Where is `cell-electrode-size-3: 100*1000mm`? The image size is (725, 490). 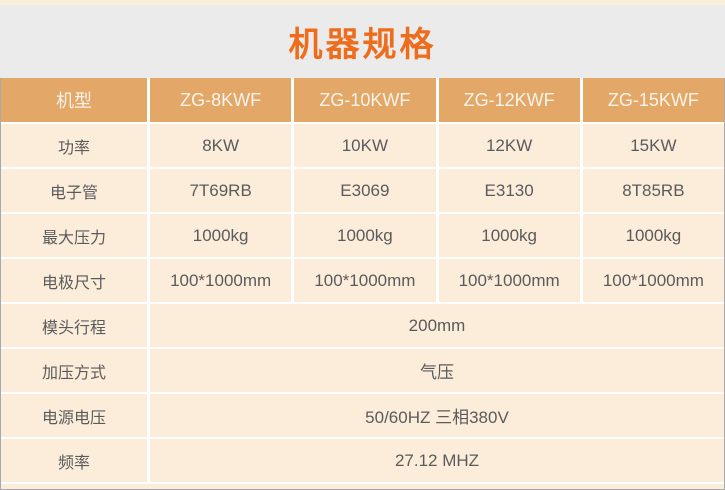 cell-electrode-size-3: 100*1000mm is located at coordinates (509, 280).